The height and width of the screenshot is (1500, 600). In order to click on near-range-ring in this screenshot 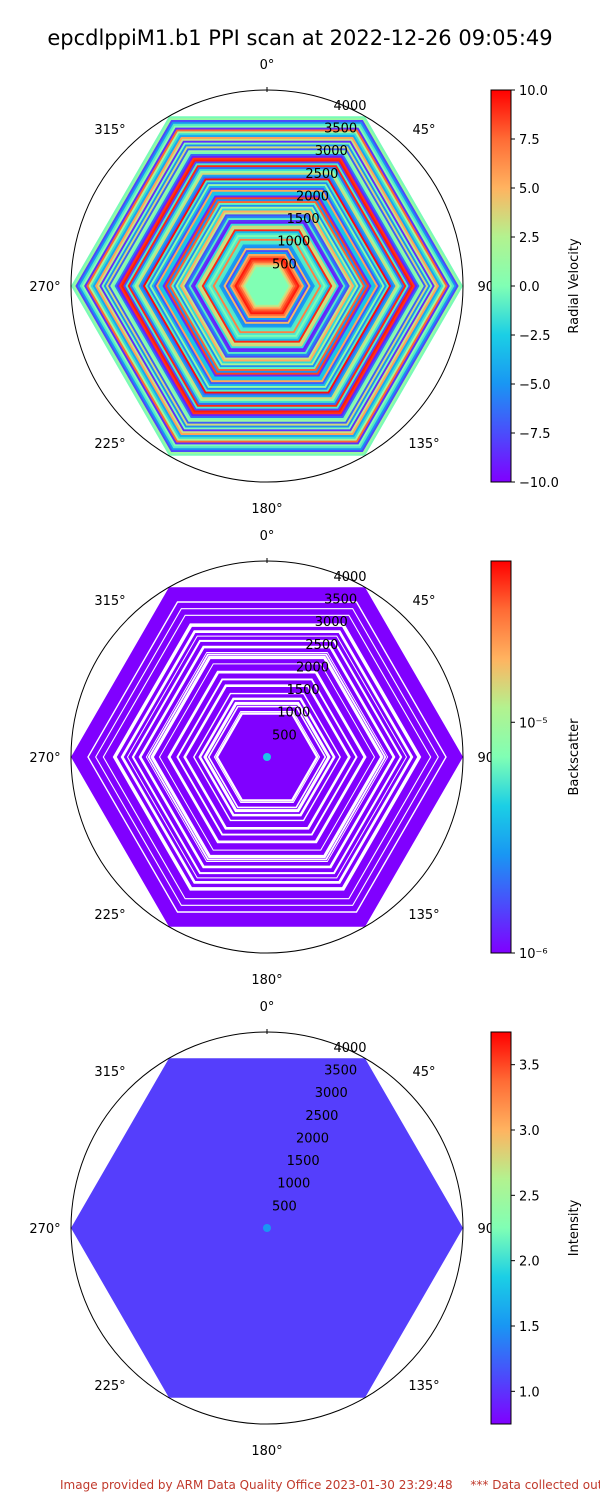, I will do `click(267, 286)`.